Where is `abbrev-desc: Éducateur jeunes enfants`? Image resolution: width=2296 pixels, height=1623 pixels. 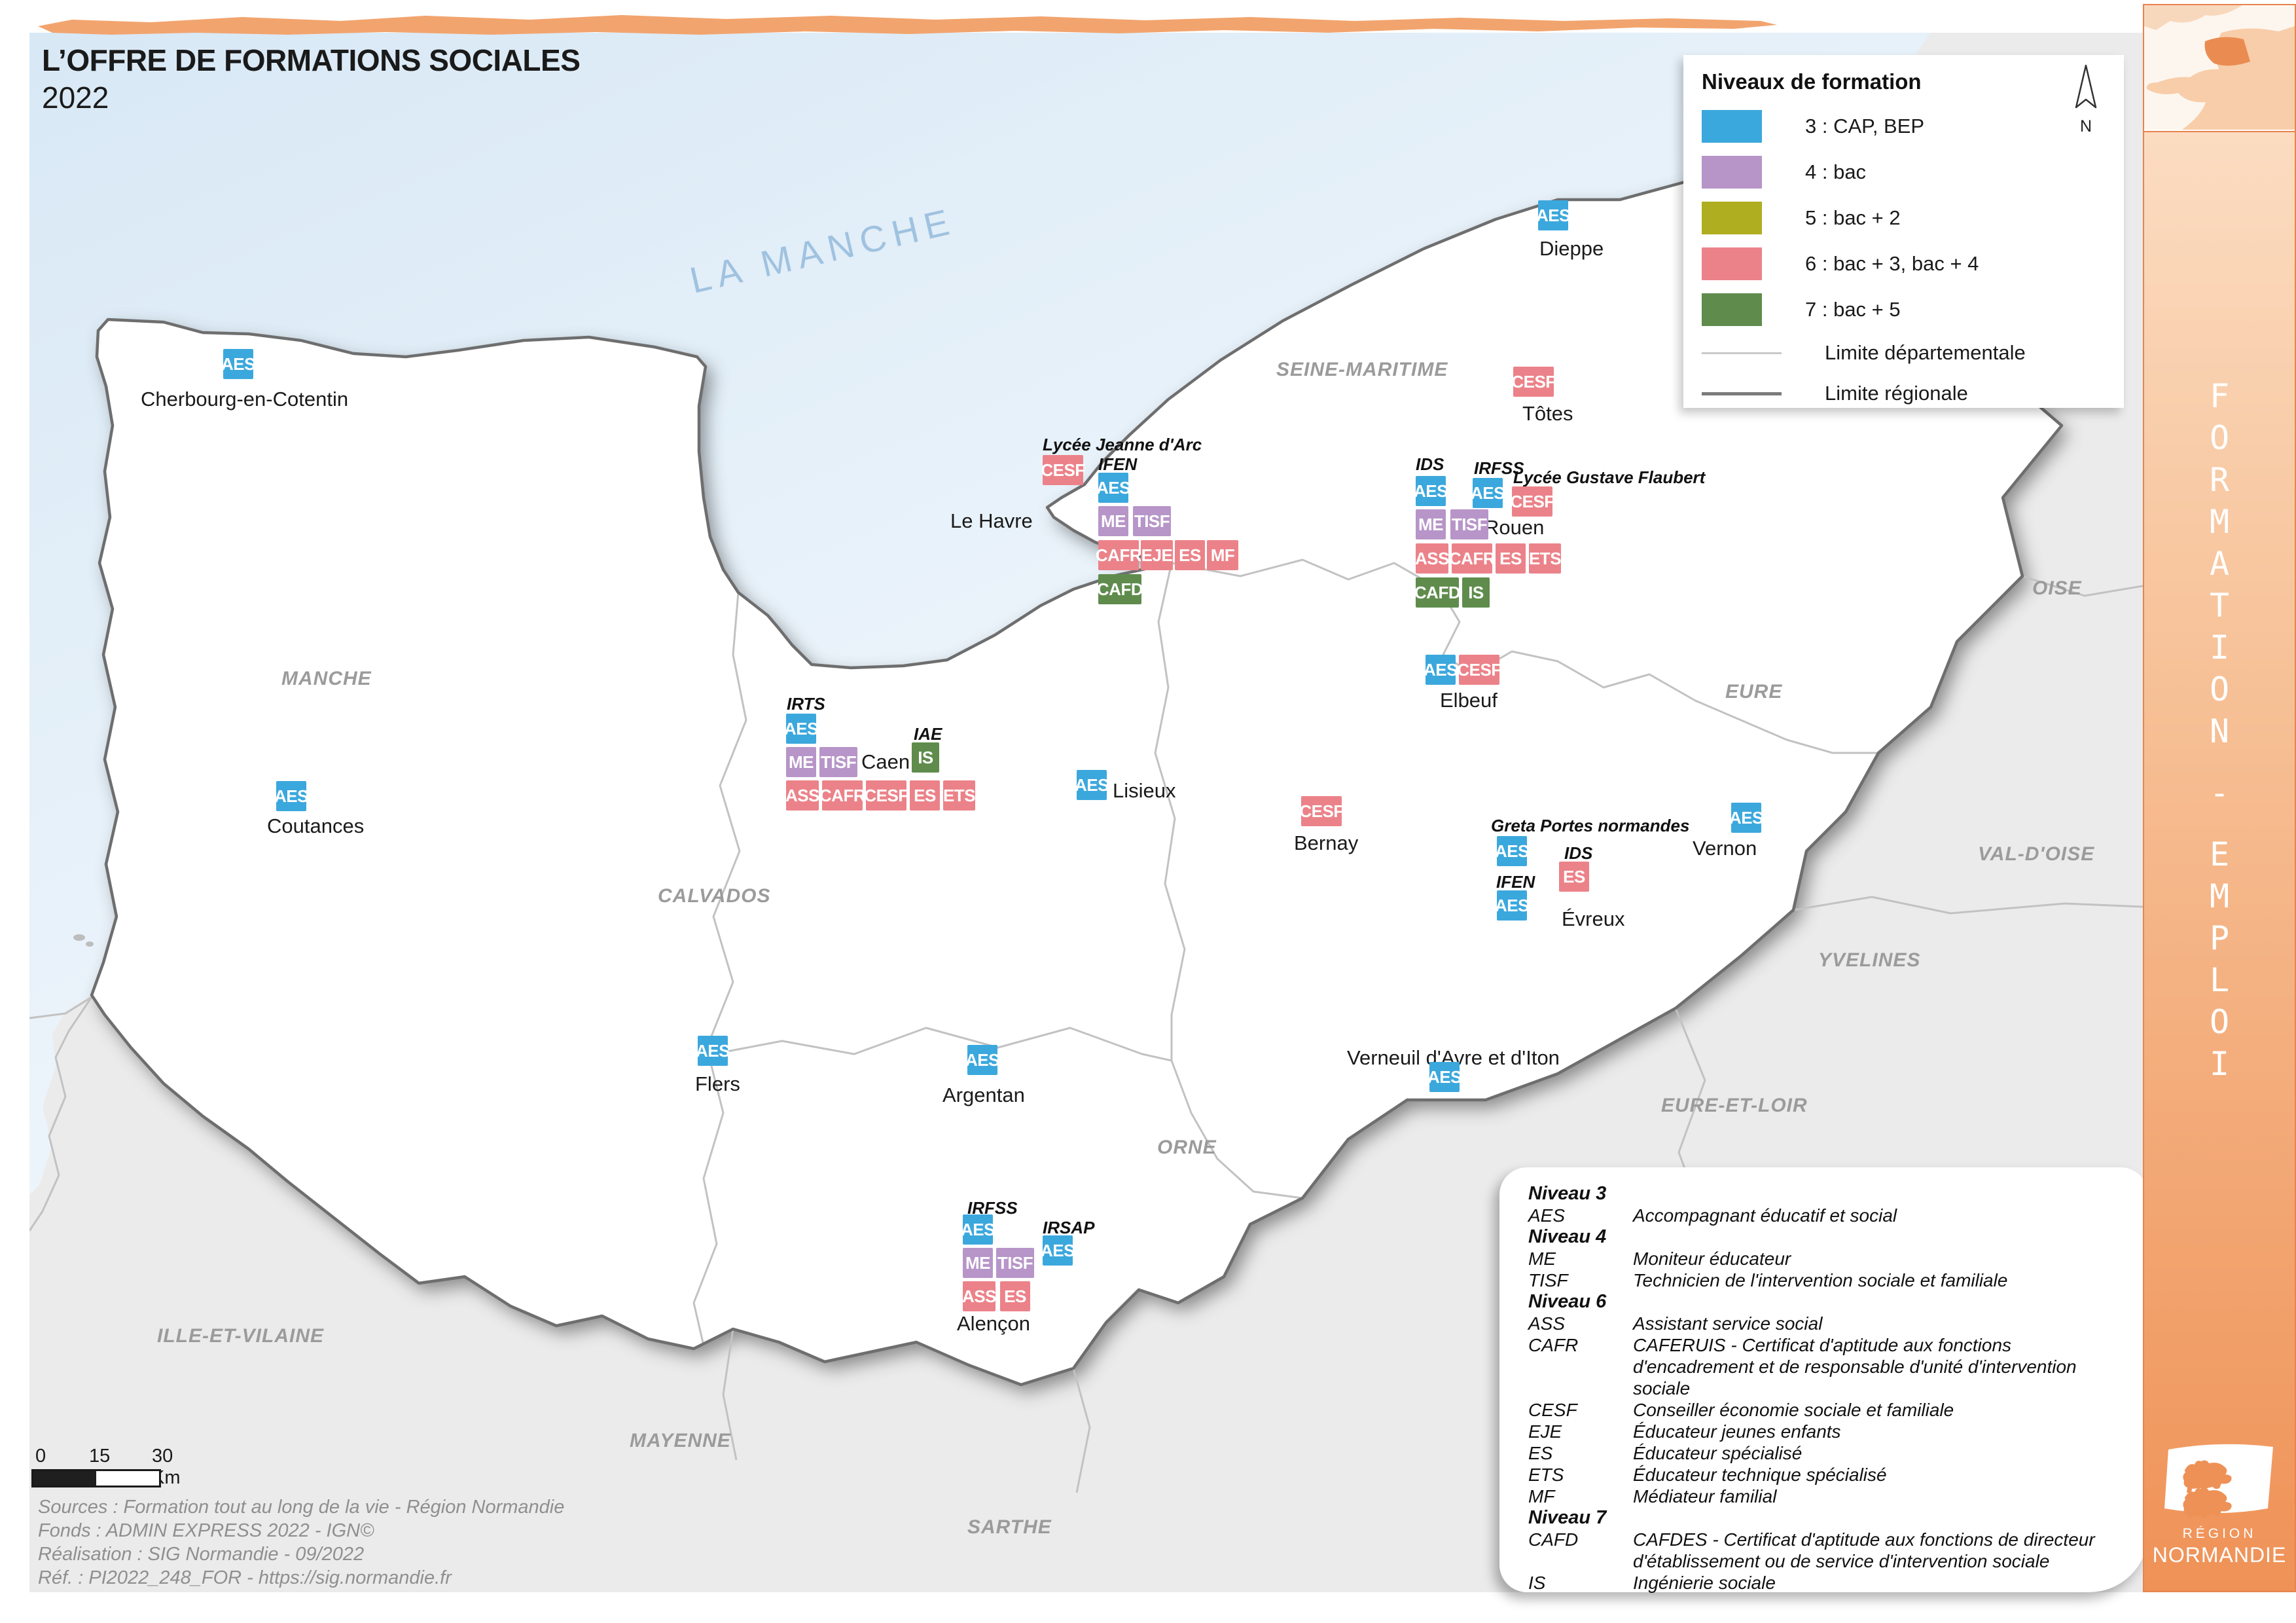 abbrev-desc: Éducateur jeunes enfants is located at coordinates (1737, 1431).